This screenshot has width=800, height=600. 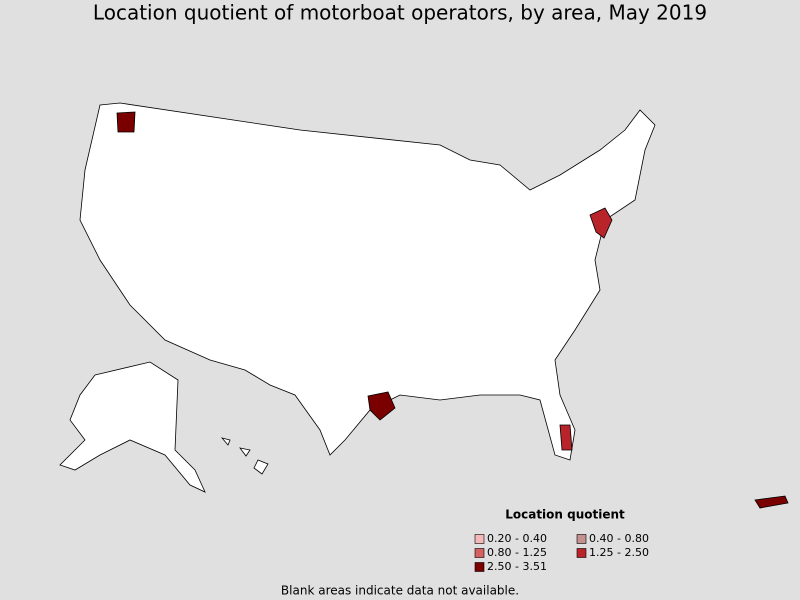 What do you see at coordinates (565, 515) in the screenshot?
I see `legend-title: Location quotient` at bounding box center [565, 515].